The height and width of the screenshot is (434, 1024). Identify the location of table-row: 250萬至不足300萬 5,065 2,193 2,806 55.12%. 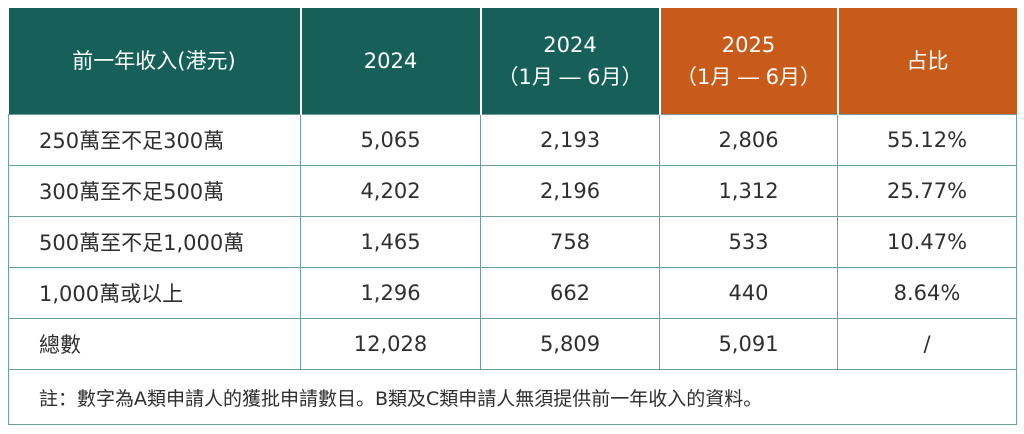
(512, 140).